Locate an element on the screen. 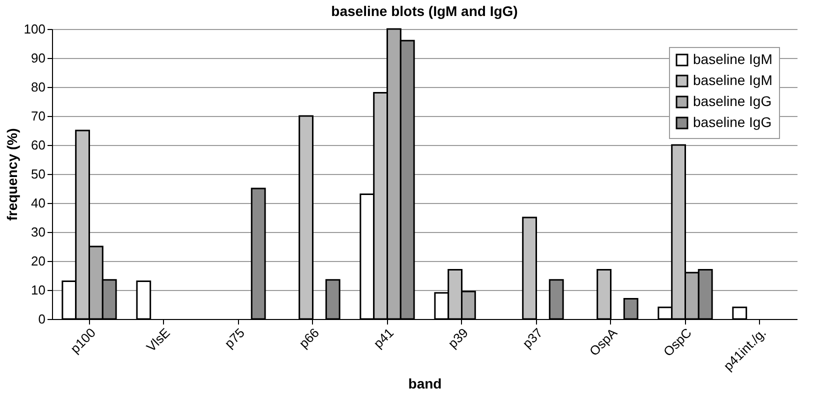 The height and width of the screenshot is (414, 833). x-axis-title: band is located at coordinates (425, 384).